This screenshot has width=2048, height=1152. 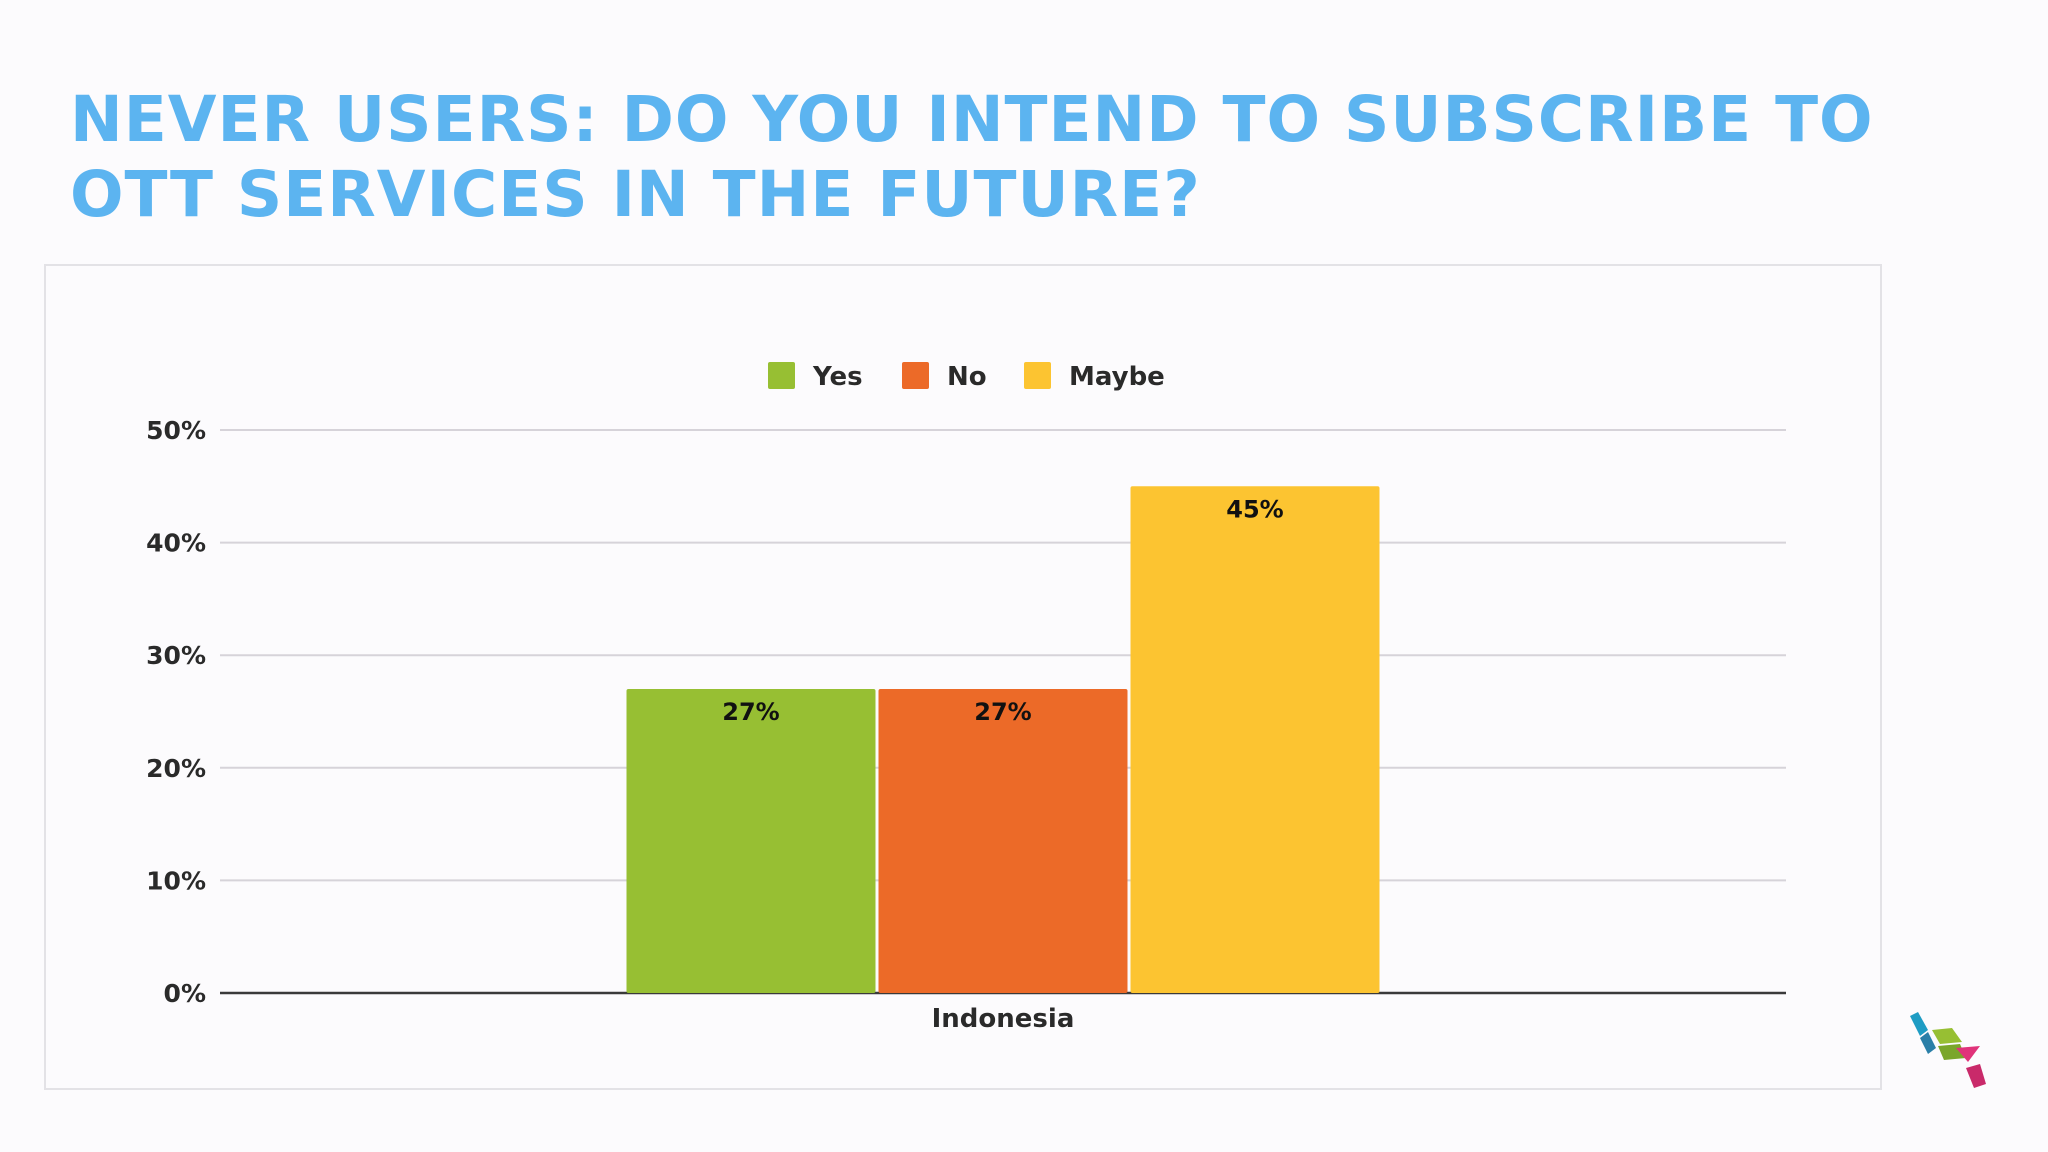 What do you see at coordinates (1254, 509) in the screenshot?
I see `data-label-maybe: 45%` at bounding box center [1254, 509].